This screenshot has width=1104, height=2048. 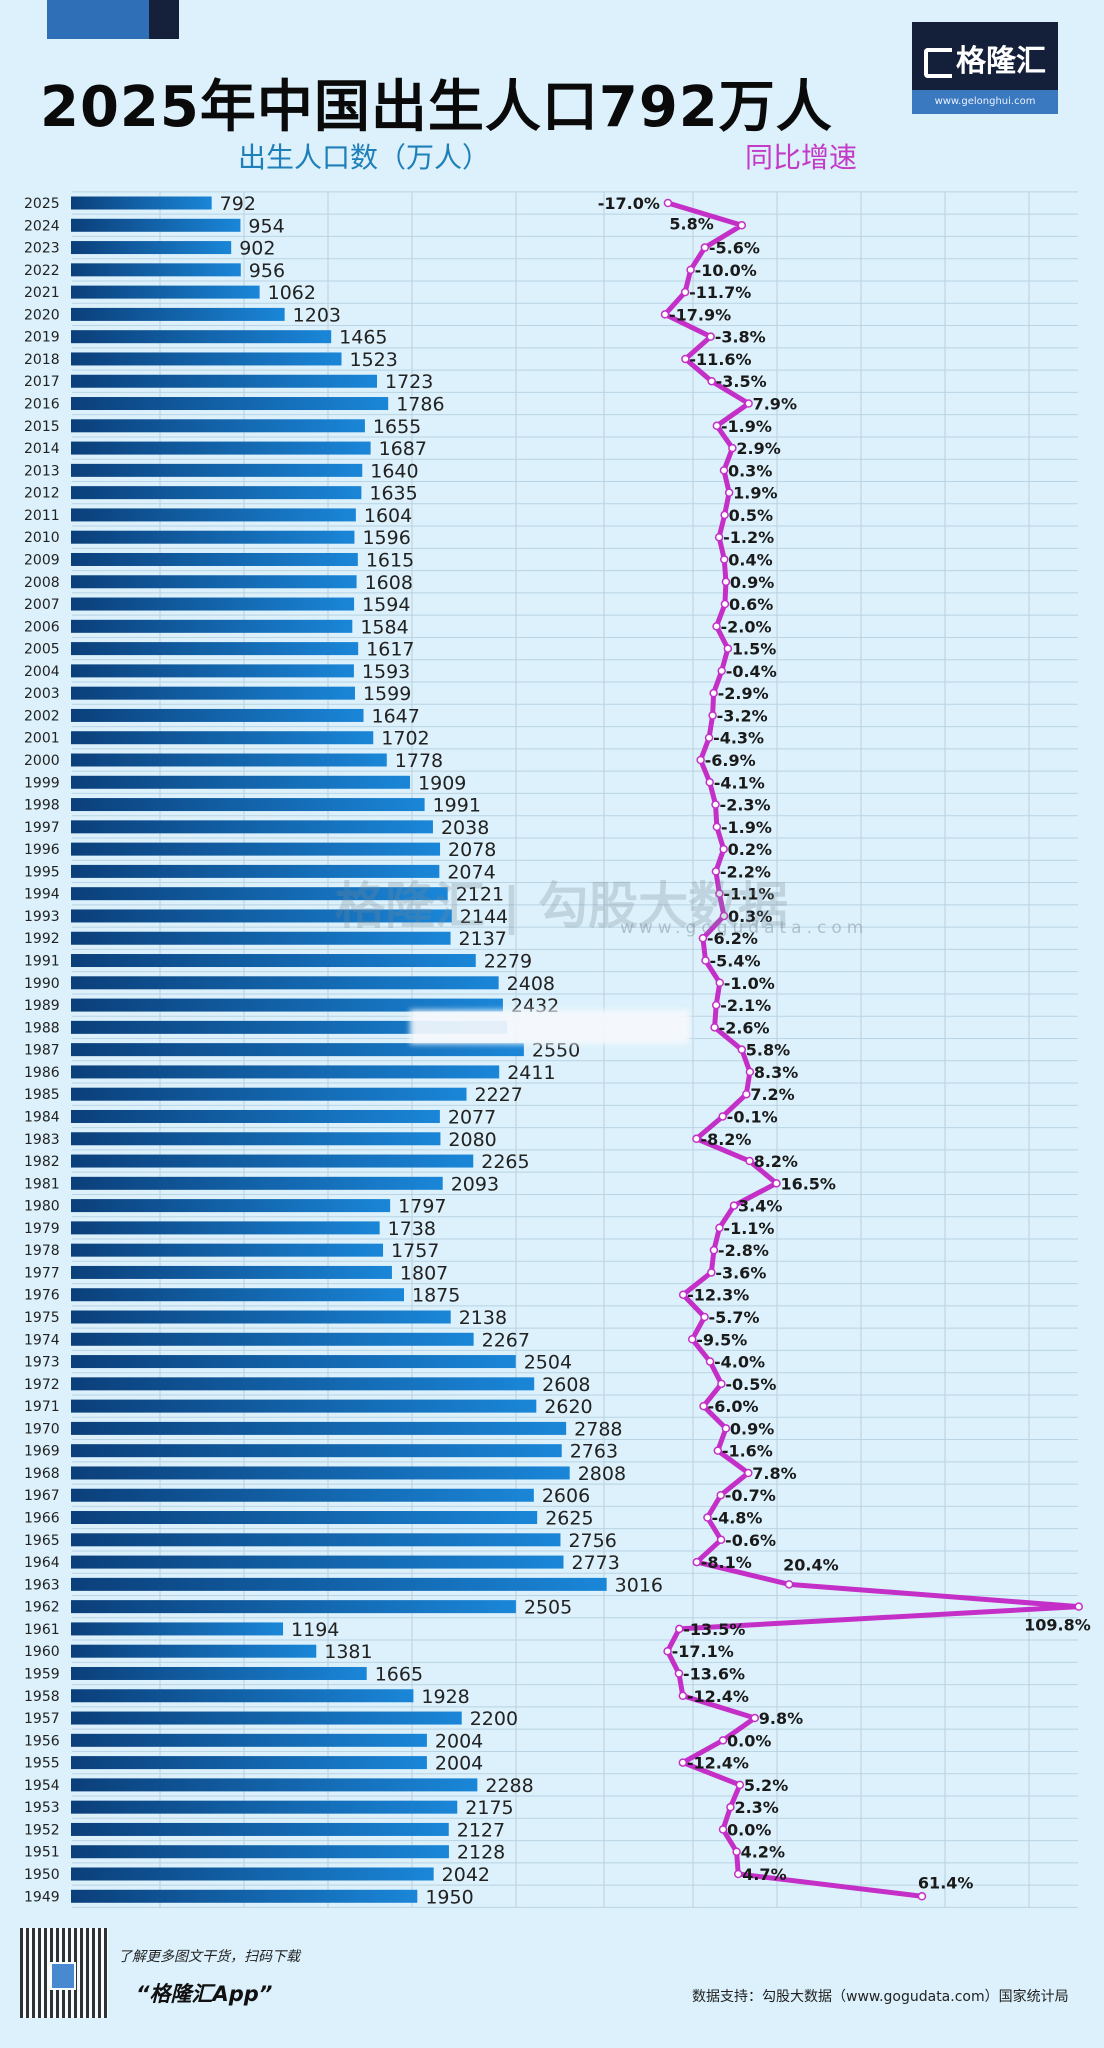 I want to click on bar-value-label: 2121, so click(x=480, y=895).